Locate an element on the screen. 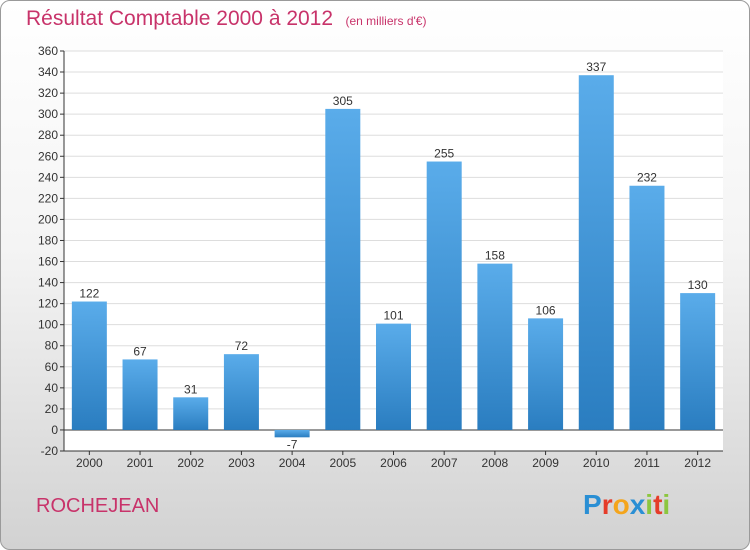  bar-value-label: 101 is located at coordinates (393, 316).